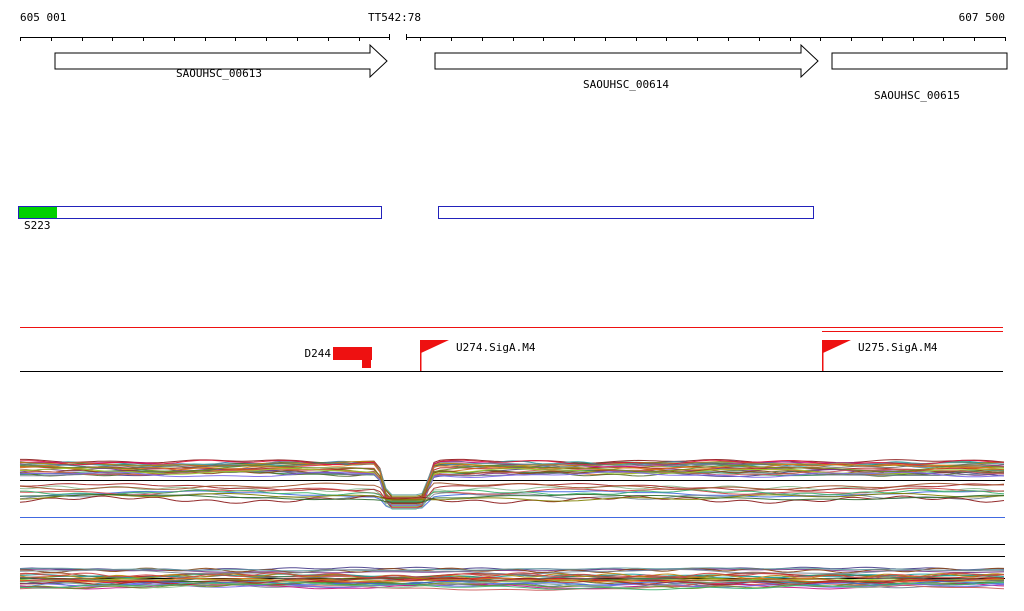  I want to click on gene-label-saouhsc-00613: SAOUHSC_00613, so click(219, 73).